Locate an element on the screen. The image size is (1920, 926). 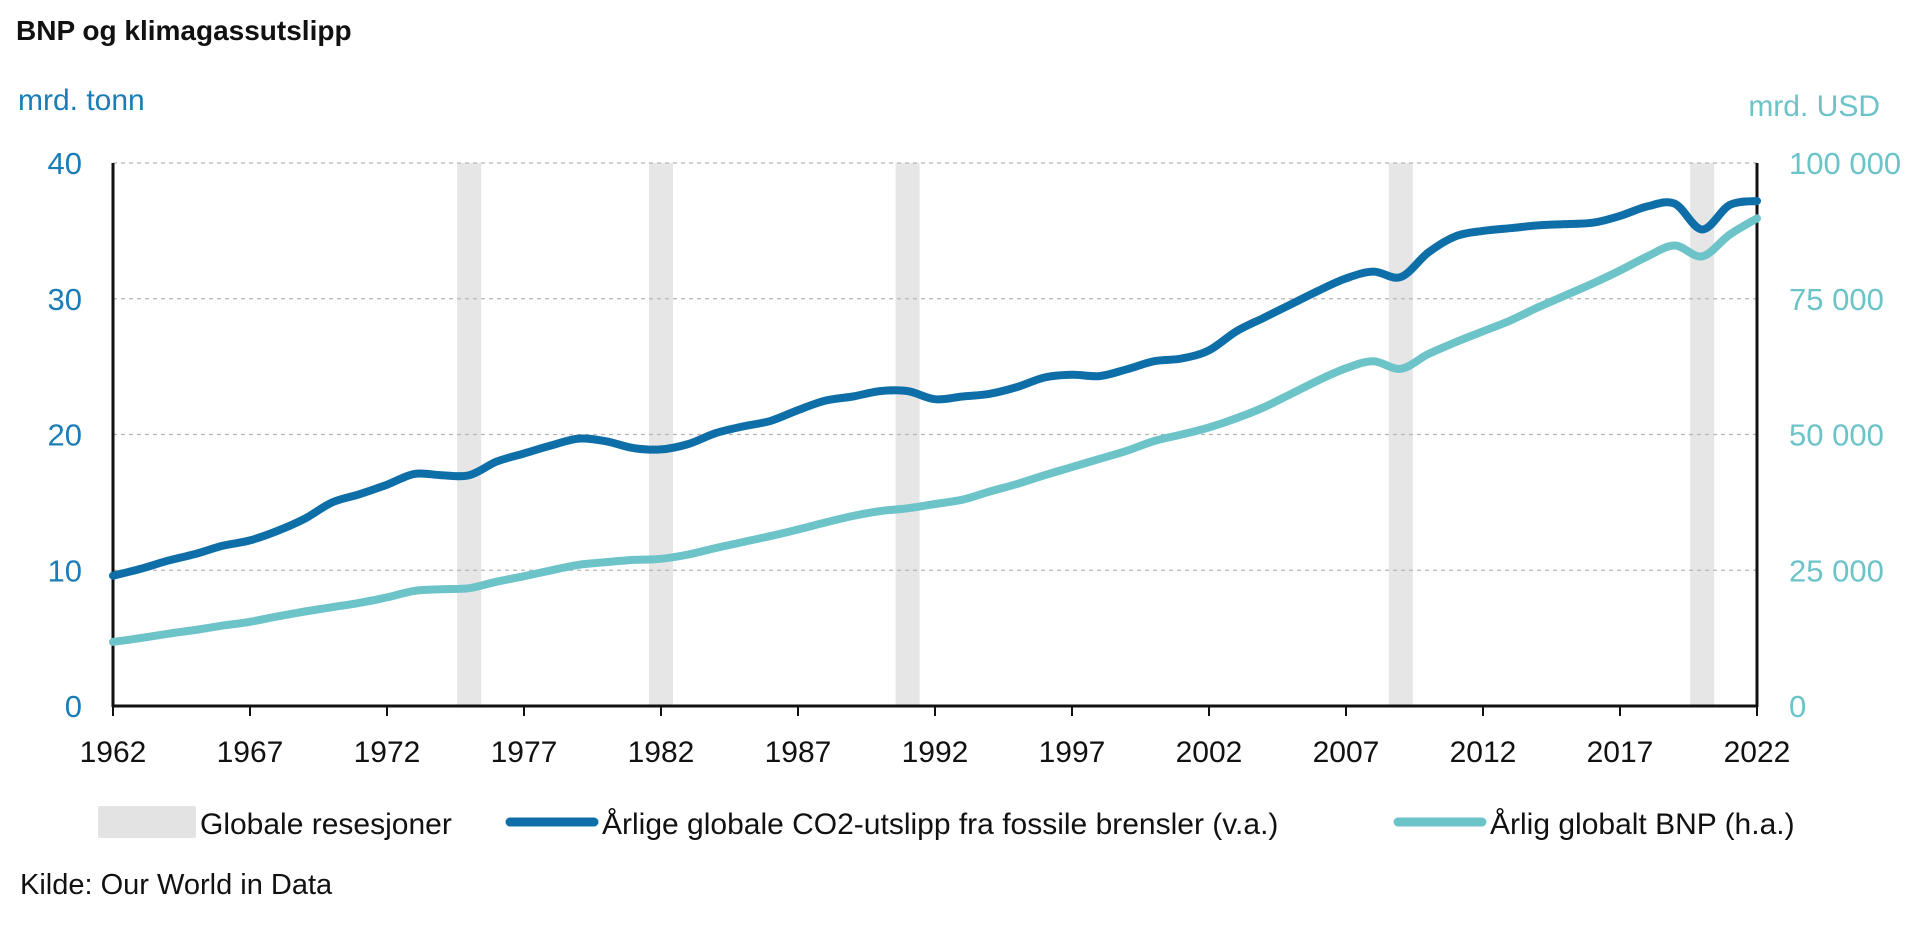
x-tick-label: 1977 is located at coordinates (524, 752).